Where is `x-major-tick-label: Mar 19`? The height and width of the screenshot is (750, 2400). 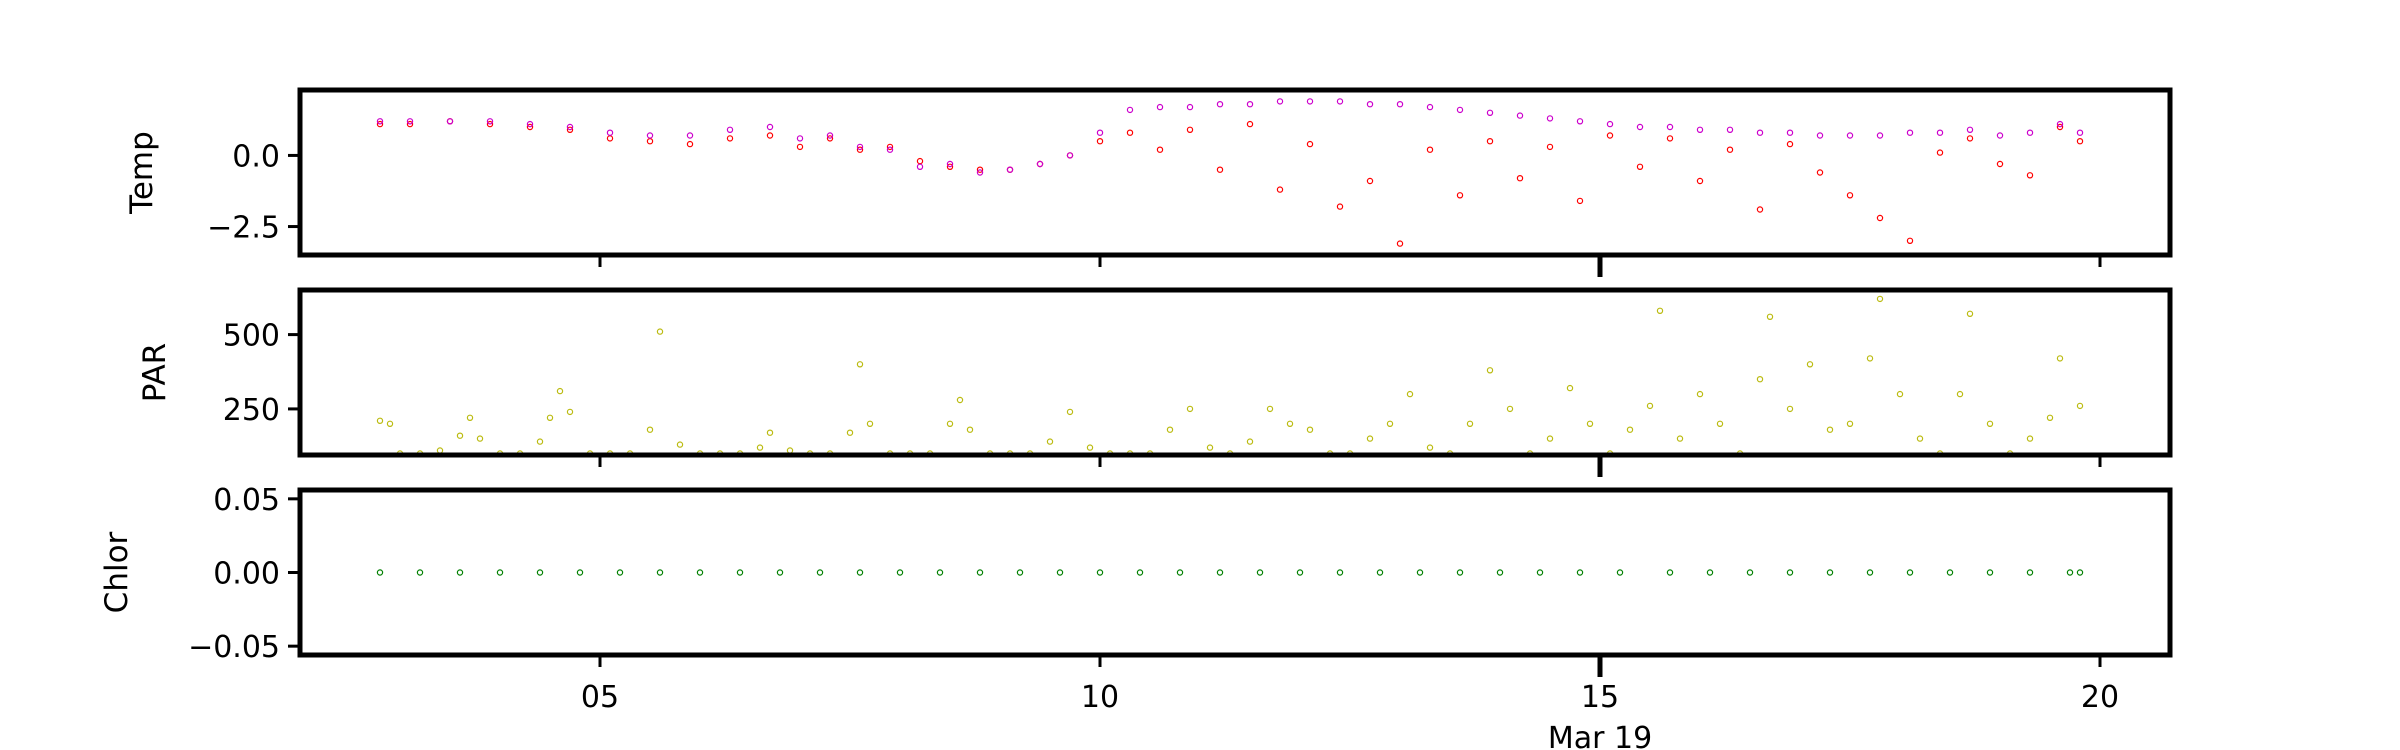
x-major-tick-label: Mar 19 is located at coordinates (1600, 735).